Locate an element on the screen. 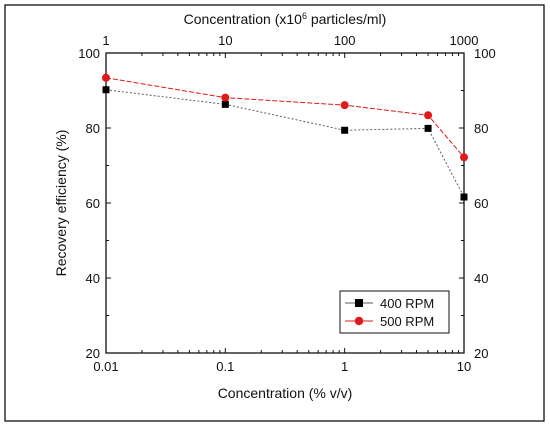 The width and height of the screenshot is (550, 427). legend-label-400rpm: 400 RPM is located at coordinates (407, 303).